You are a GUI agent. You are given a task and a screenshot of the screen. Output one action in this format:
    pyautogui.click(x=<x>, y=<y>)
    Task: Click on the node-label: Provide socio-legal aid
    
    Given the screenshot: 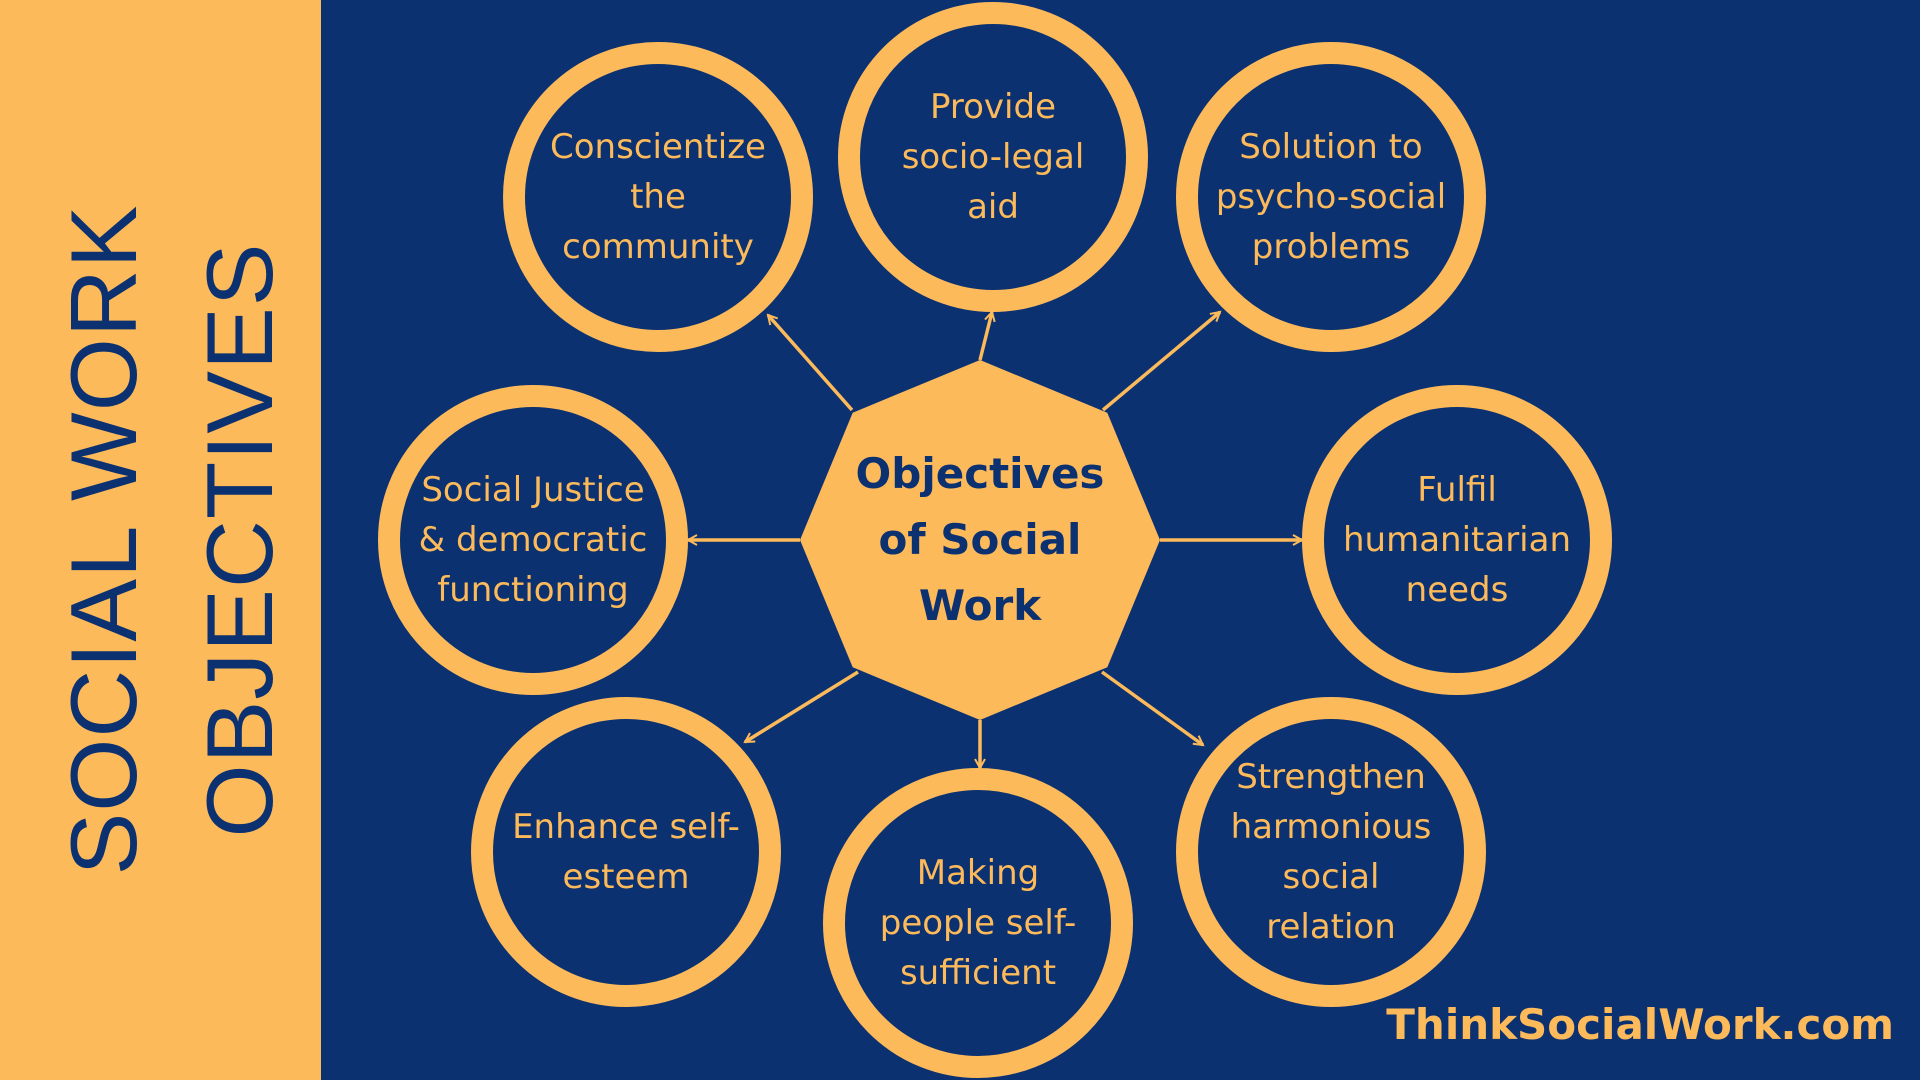 What is the action you would take?
    pyautogui.click(x=993, y=157)
    